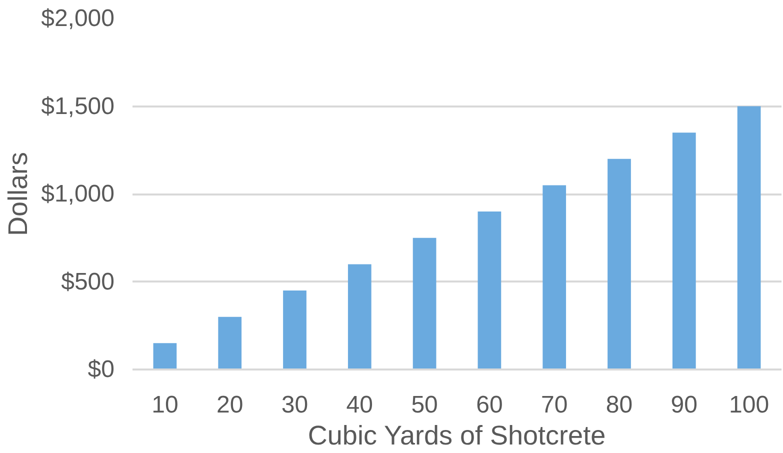  What do you see at coordinates (489, 405) in the screenshot?
I see `x-tick-label: 60` at bounding box center [489, 405].